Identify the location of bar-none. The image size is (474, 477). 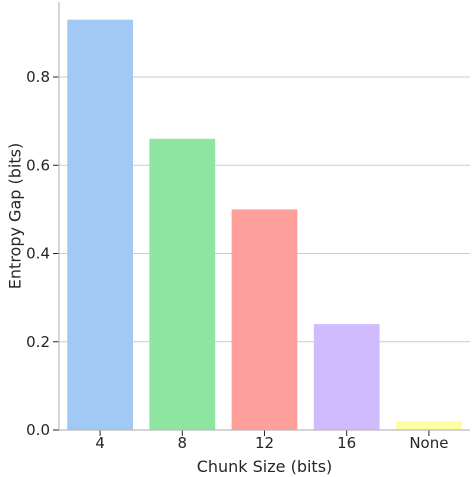
(429, 425).